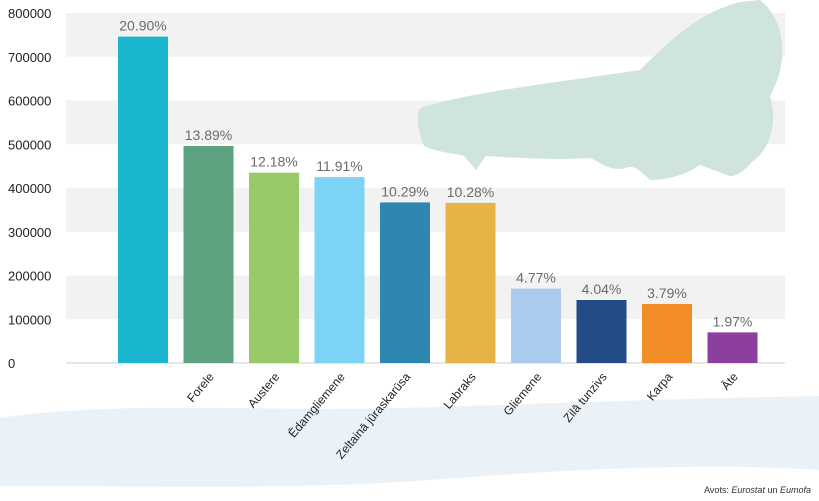 This screenshot has height=501, width=819. Describe the element at coordinates (264, 390) in the screenshot. I see `x-category-label: Austere` at that location.